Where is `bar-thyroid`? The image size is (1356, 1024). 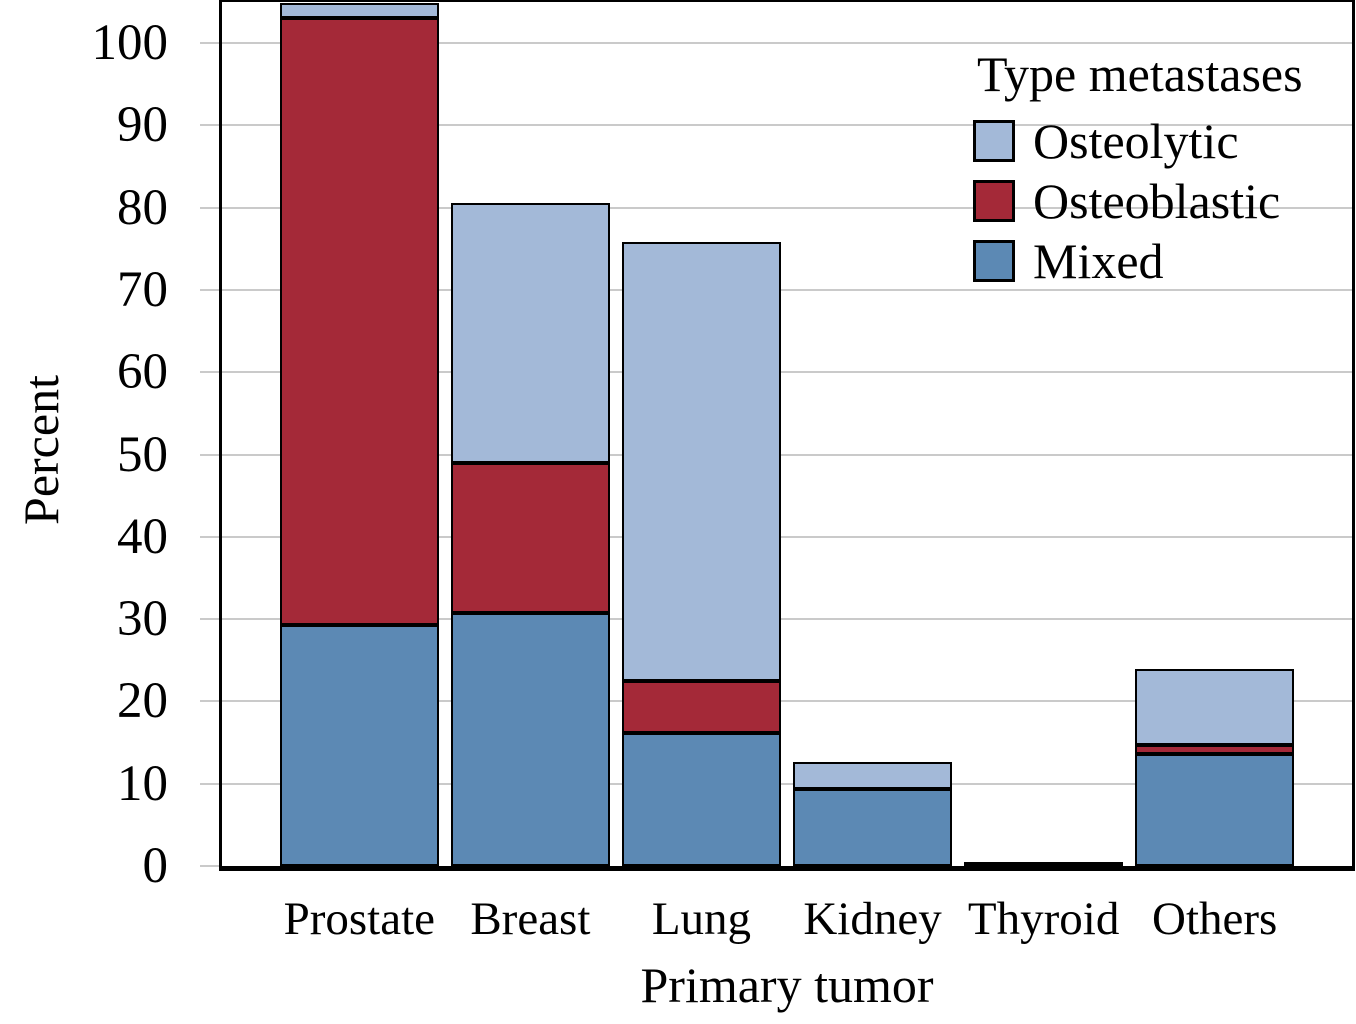
bar-thyroid is located at coordinates (1043, 434).